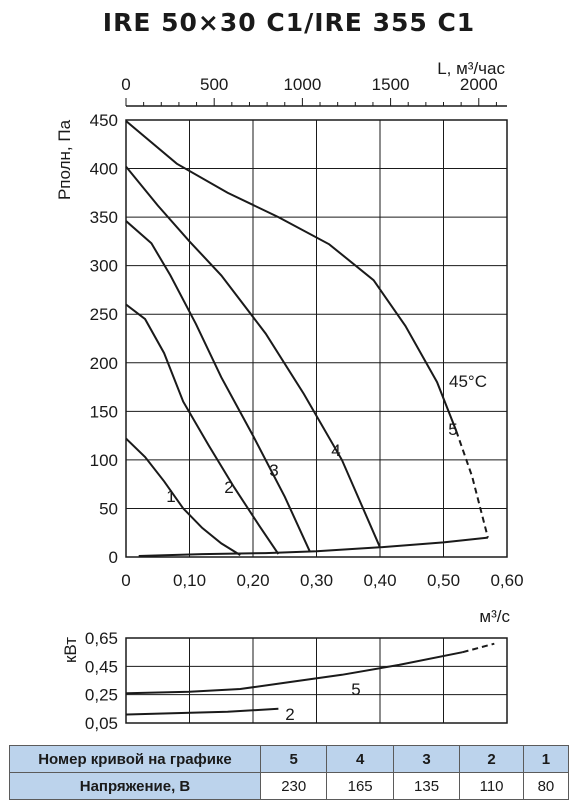  What do you see at coordinates (546, 759) in the screenshot?
I see `table-cell: 1` at bounding box center [546, 759].